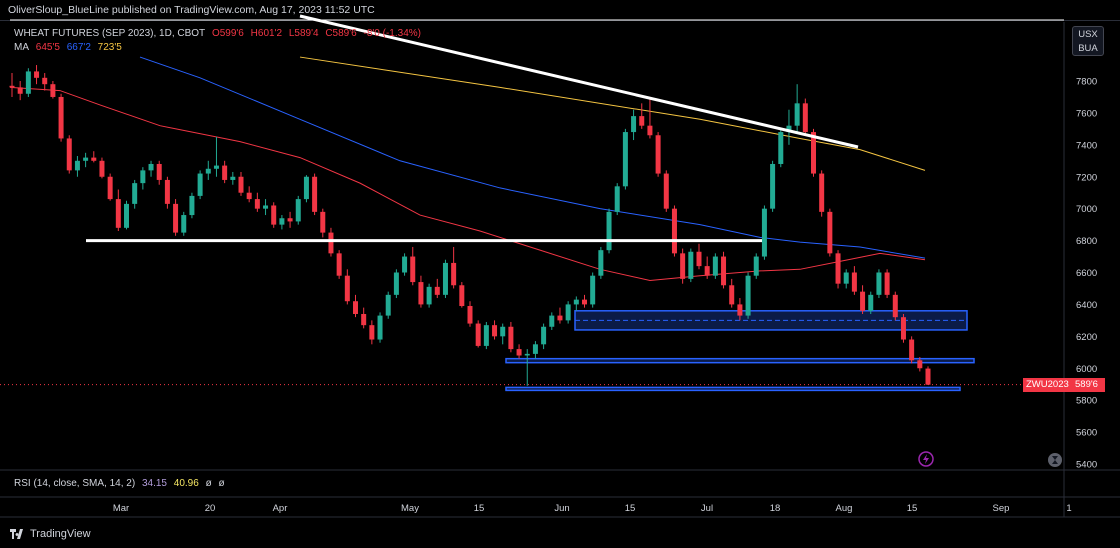 The height and width of the screenshot is (548, 1120). Describe the element at coordinates (392, 33) in the screenshot. I see `change-value: -8'0 (-1.34%)` at that location.